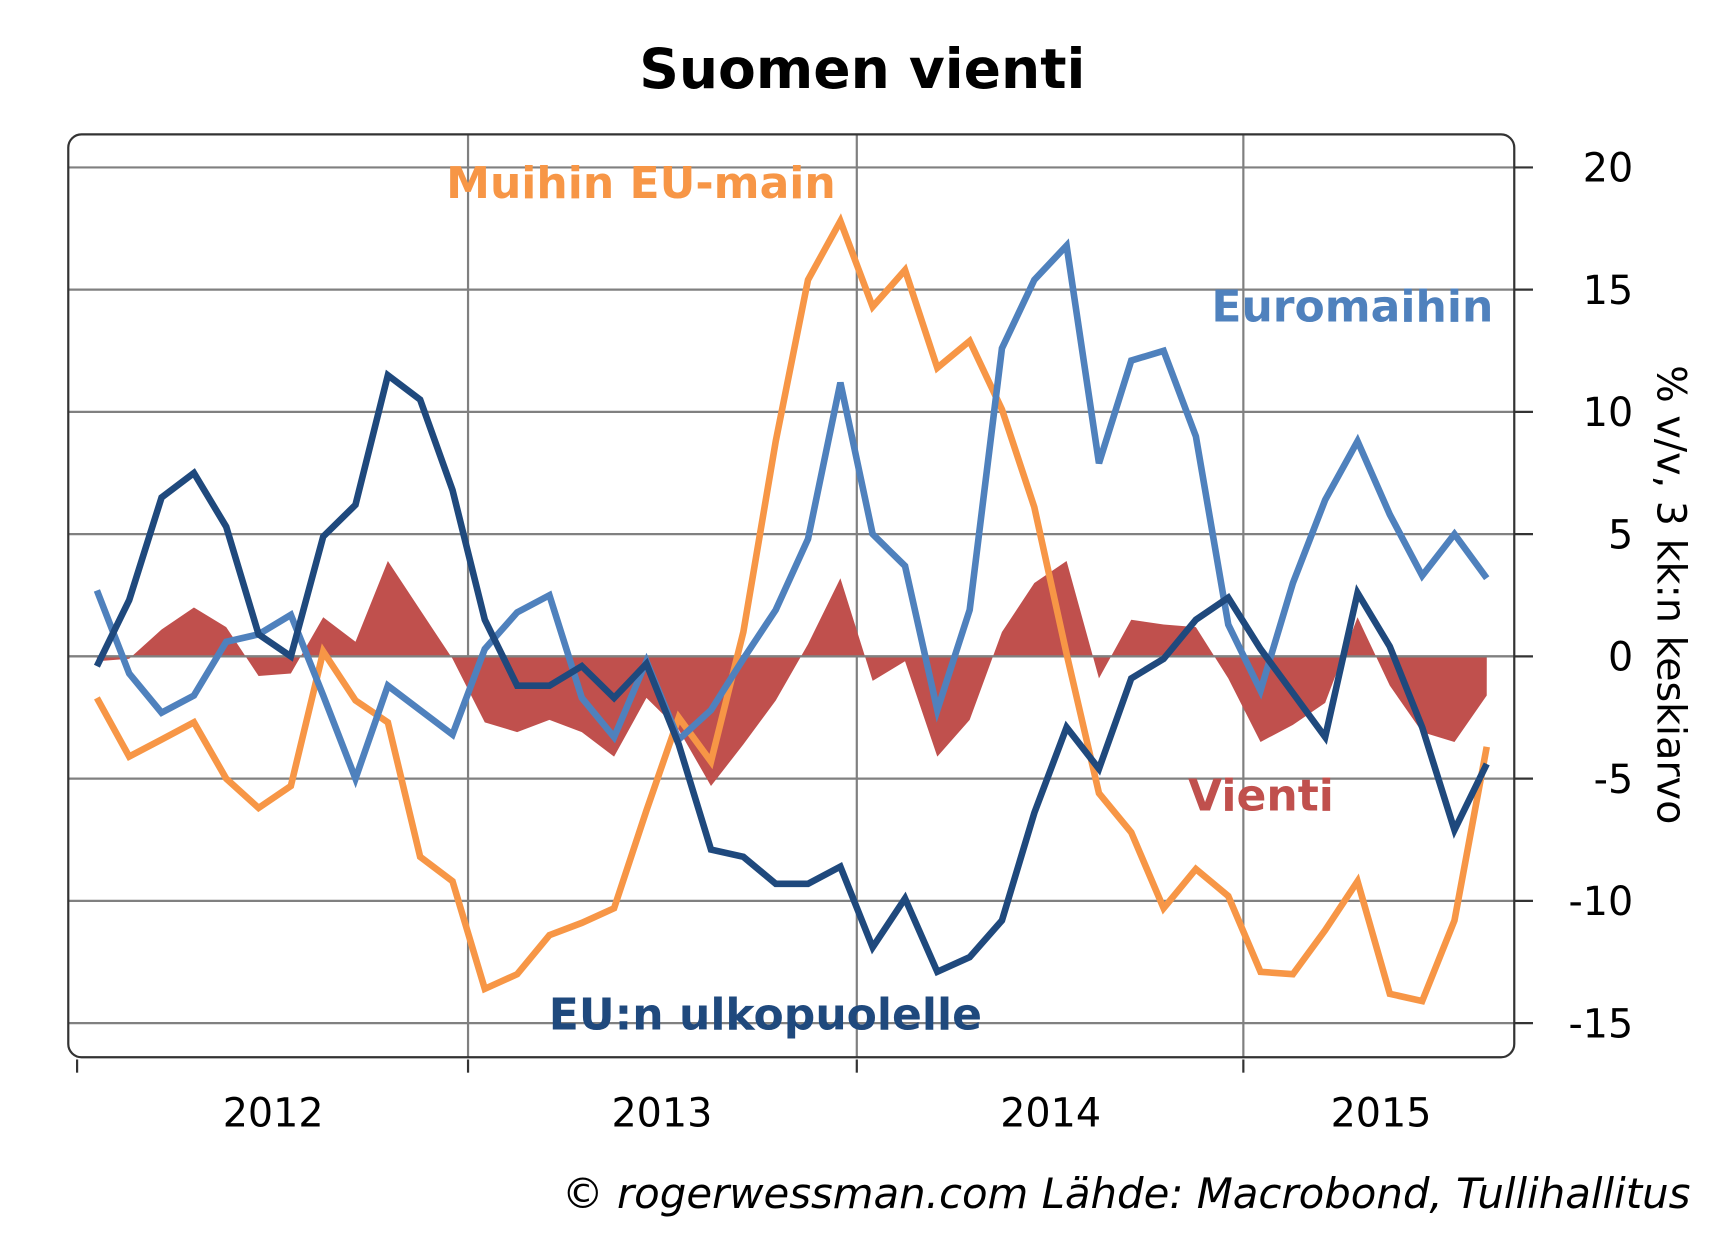  Describe the element at coordinates (1614, 780) in the screenshot. I see `y-tick-label: -5` at that location.